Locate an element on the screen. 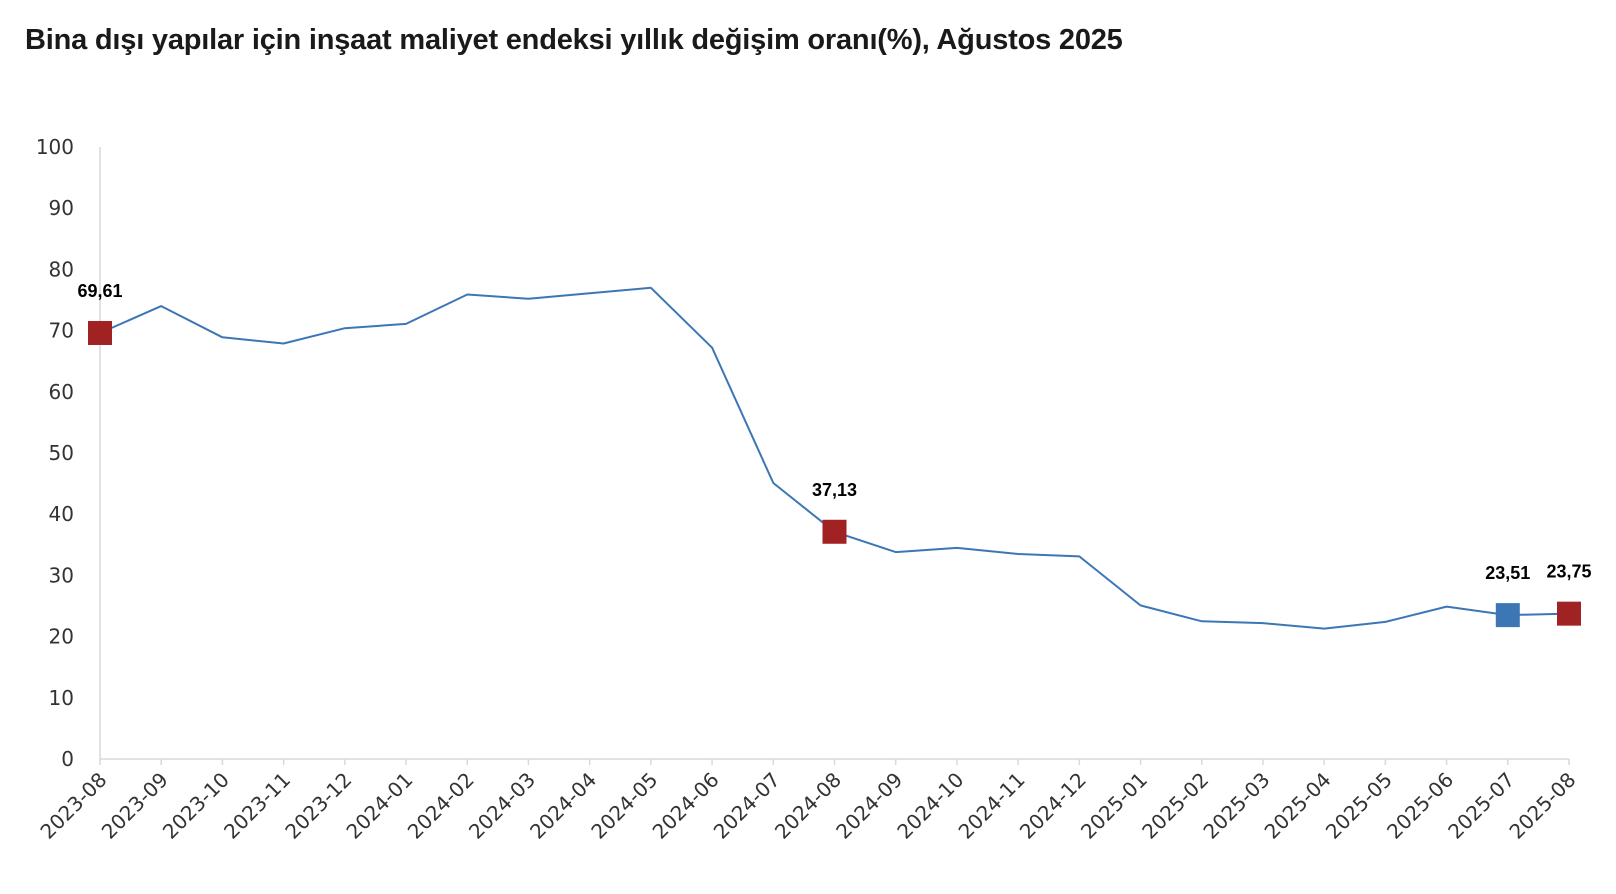  x-tick-label: 2025-03 is located at coordinates (1236, 806).